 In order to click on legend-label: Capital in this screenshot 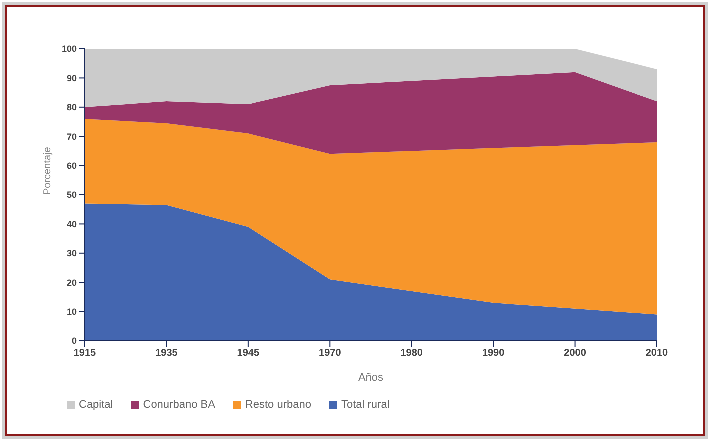, I will do `click(96, 405)`.